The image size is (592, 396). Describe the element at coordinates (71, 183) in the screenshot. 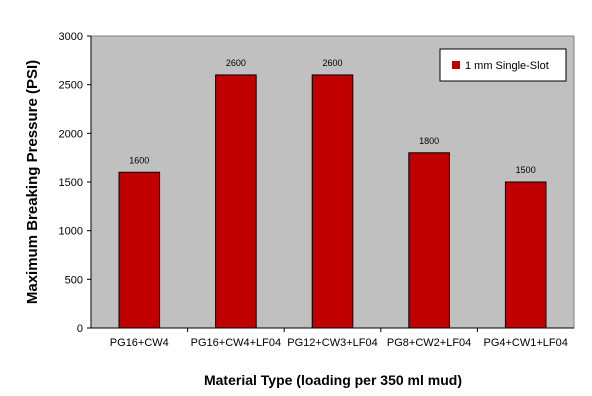

I see `y-tick-label: 1500` at that location.